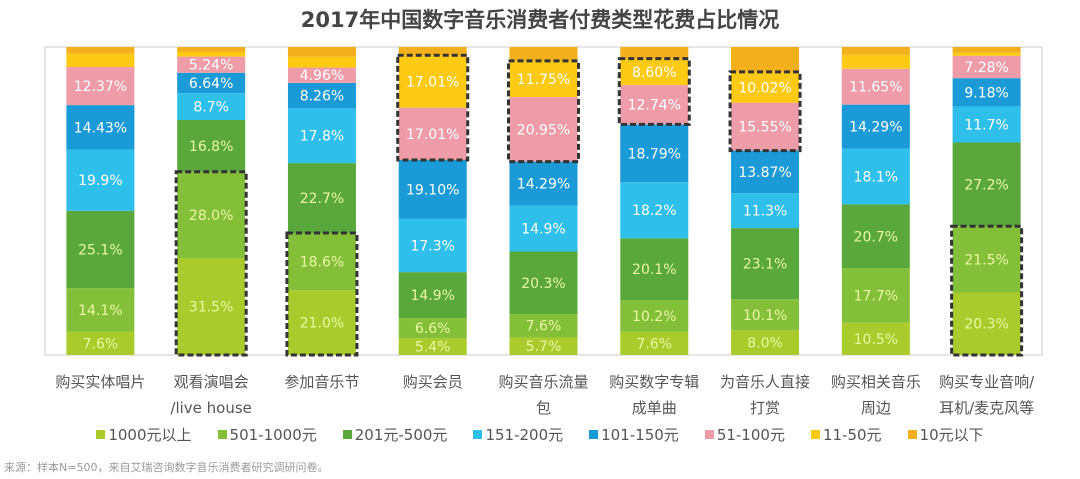  What do you see at coordinates (100, 382) in the screenshot?
I see `category-label: 购买实体唱片` at bounding box center [100, 382].